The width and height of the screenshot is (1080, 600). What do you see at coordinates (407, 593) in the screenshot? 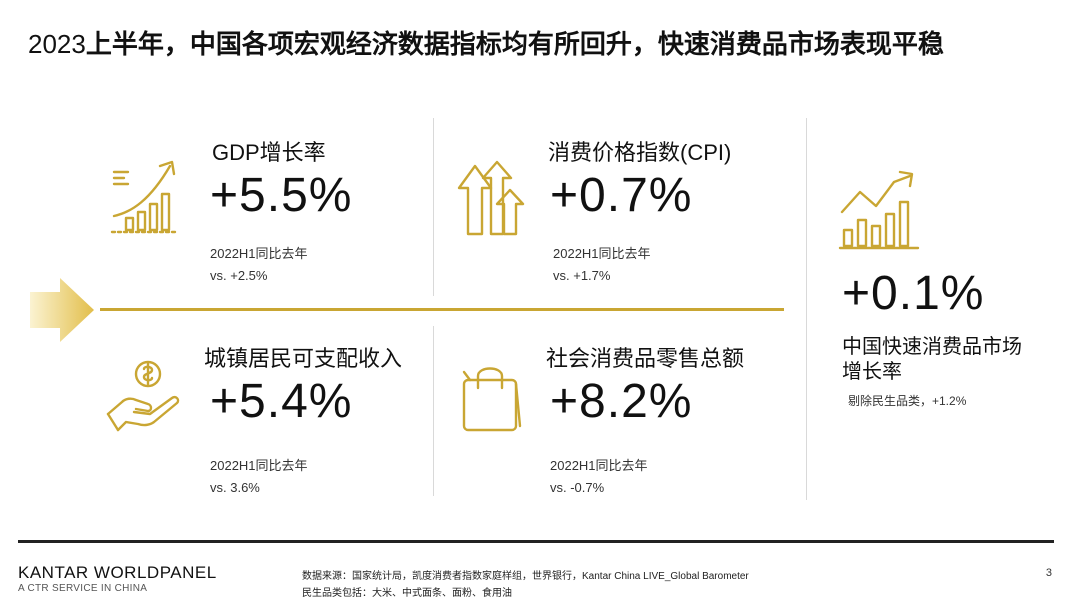
I see `category-note: 民生品类包括：大米、中式面条、面粉、食用油` at bounding box center [407, 593].